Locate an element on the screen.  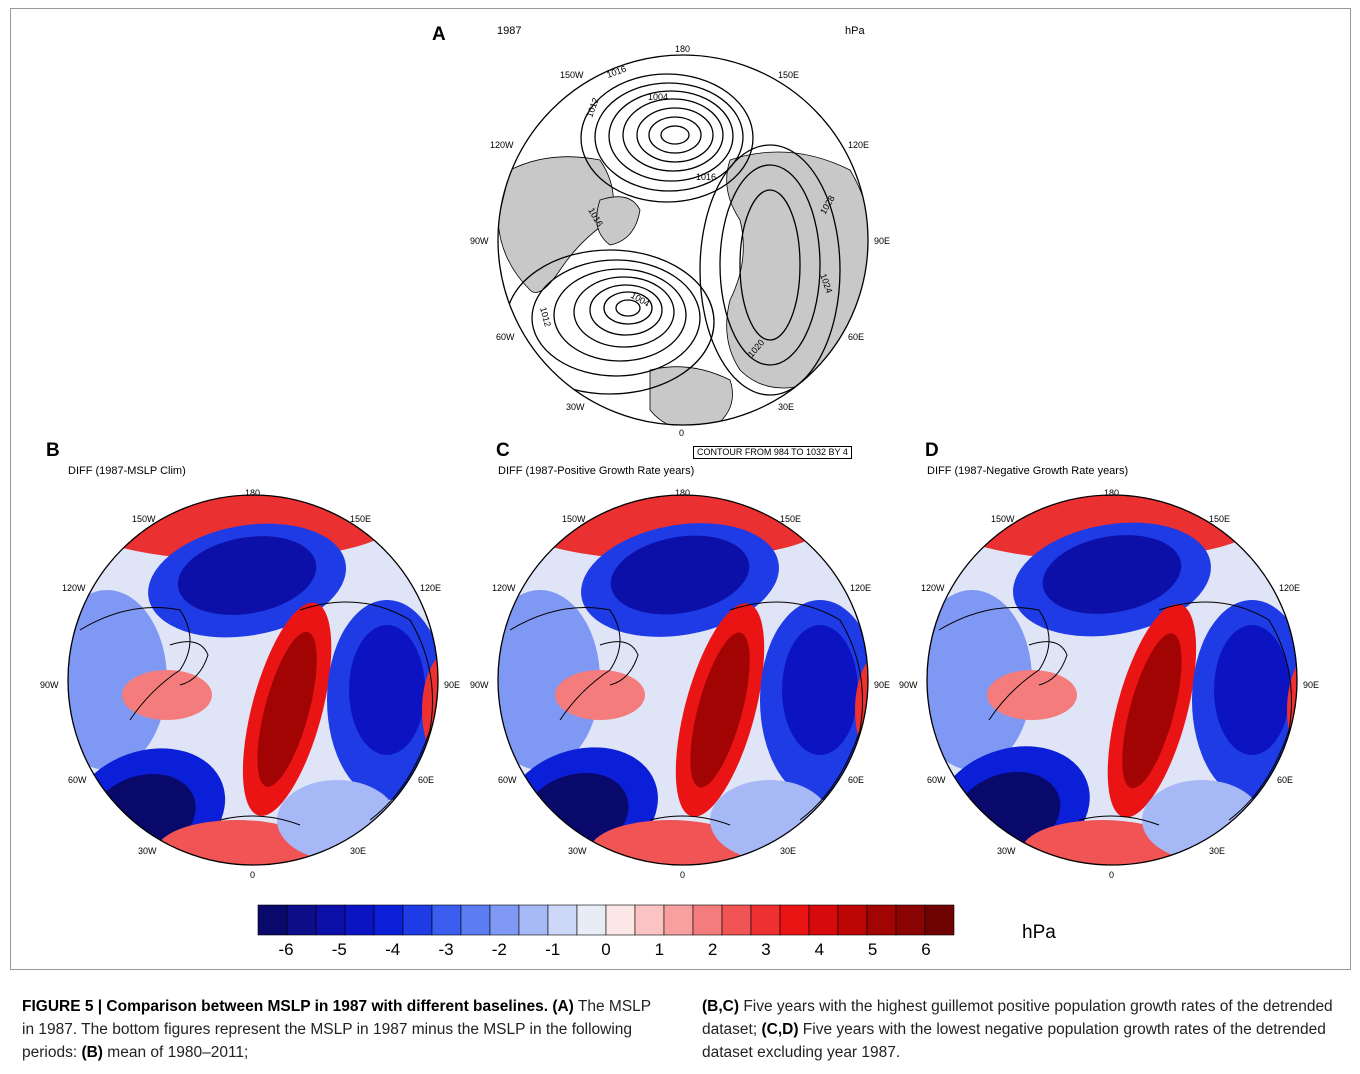
panel-a-year: 1987 is located at coordinates (509, 31).